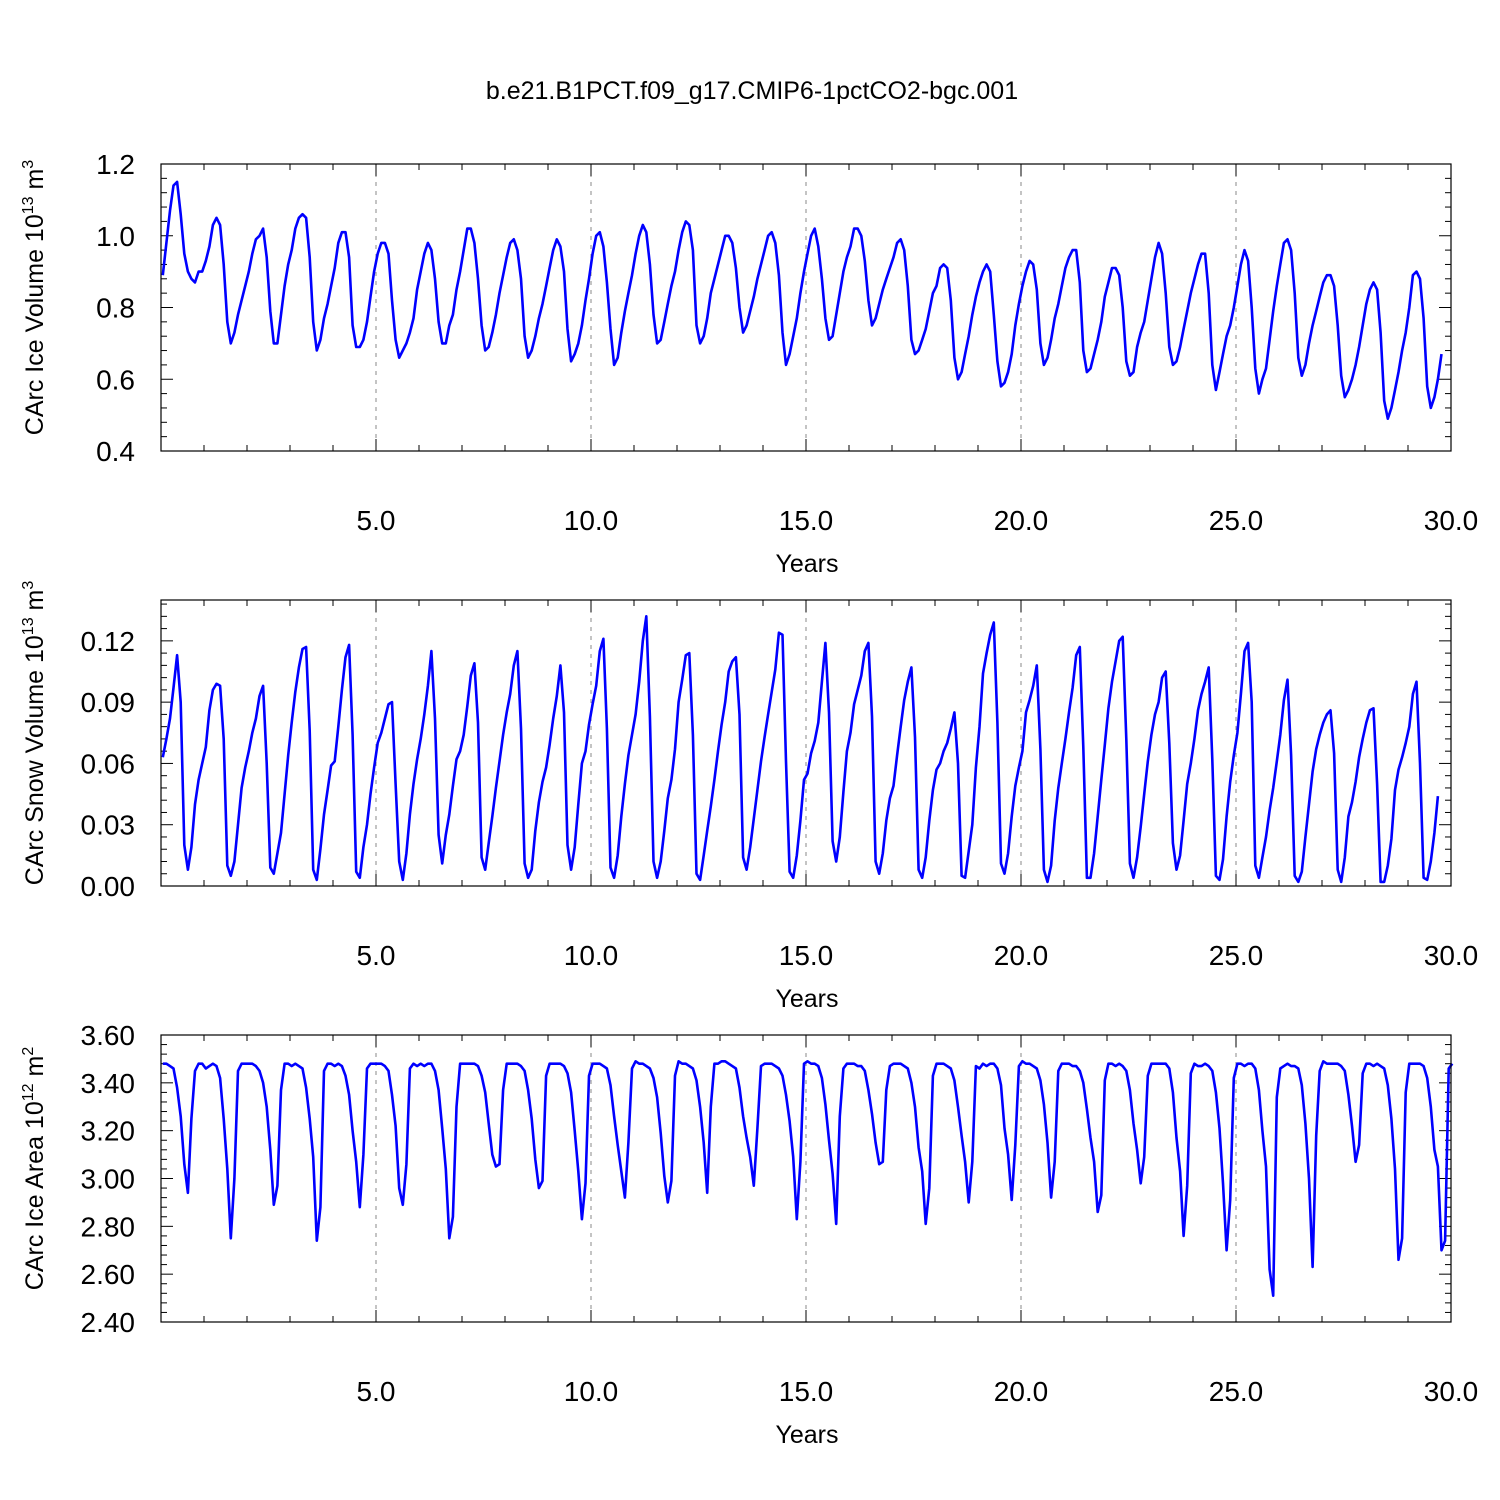  What do you see at coordinates (108, 1131) in the screenshot?
I see `y-tick-label: 3.20` at bounding box center [108, 1131].